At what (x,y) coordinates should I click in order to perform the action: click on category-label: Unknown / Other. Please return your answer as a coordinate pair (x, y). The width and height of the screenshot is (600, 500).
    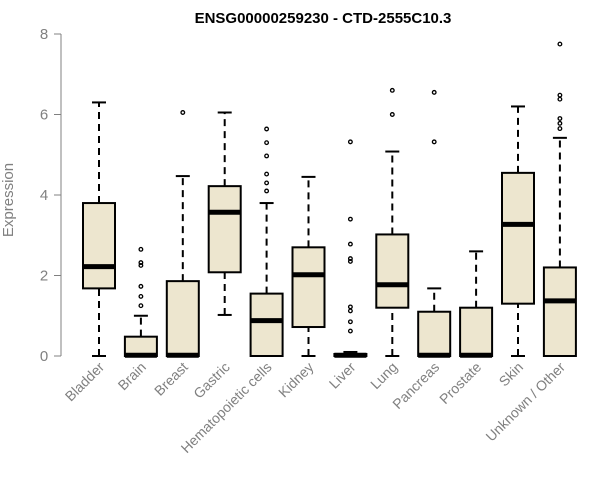
    Looking at the image, I should click on (525, 402).